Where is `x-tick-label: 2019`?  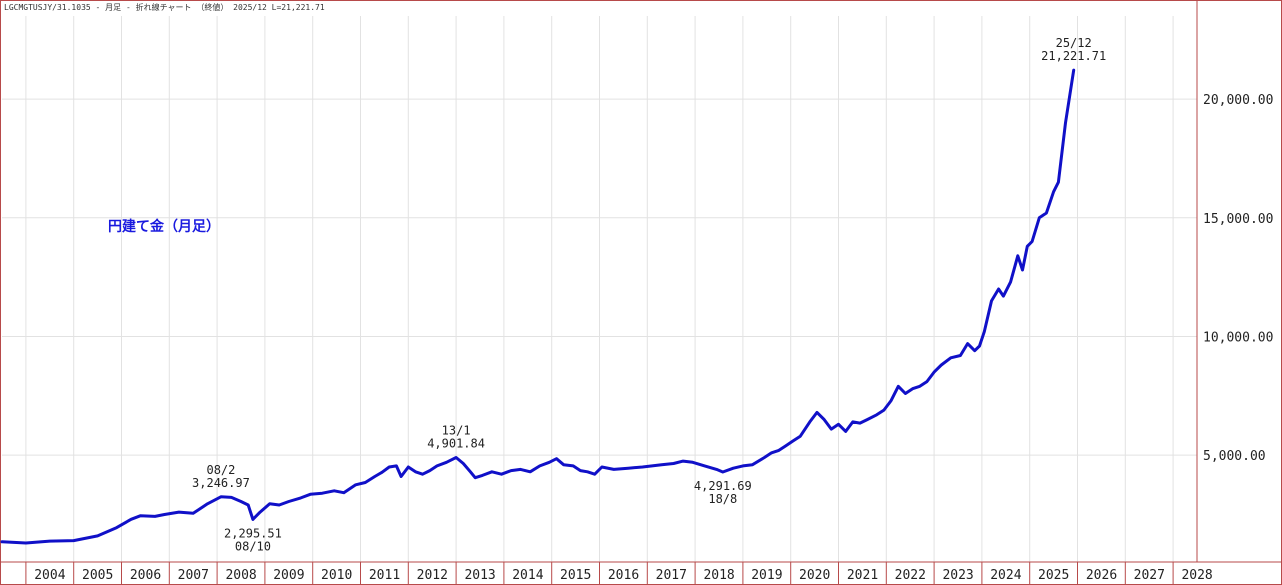 x-tick-label: 2019 is located at coordinates (766, 575).